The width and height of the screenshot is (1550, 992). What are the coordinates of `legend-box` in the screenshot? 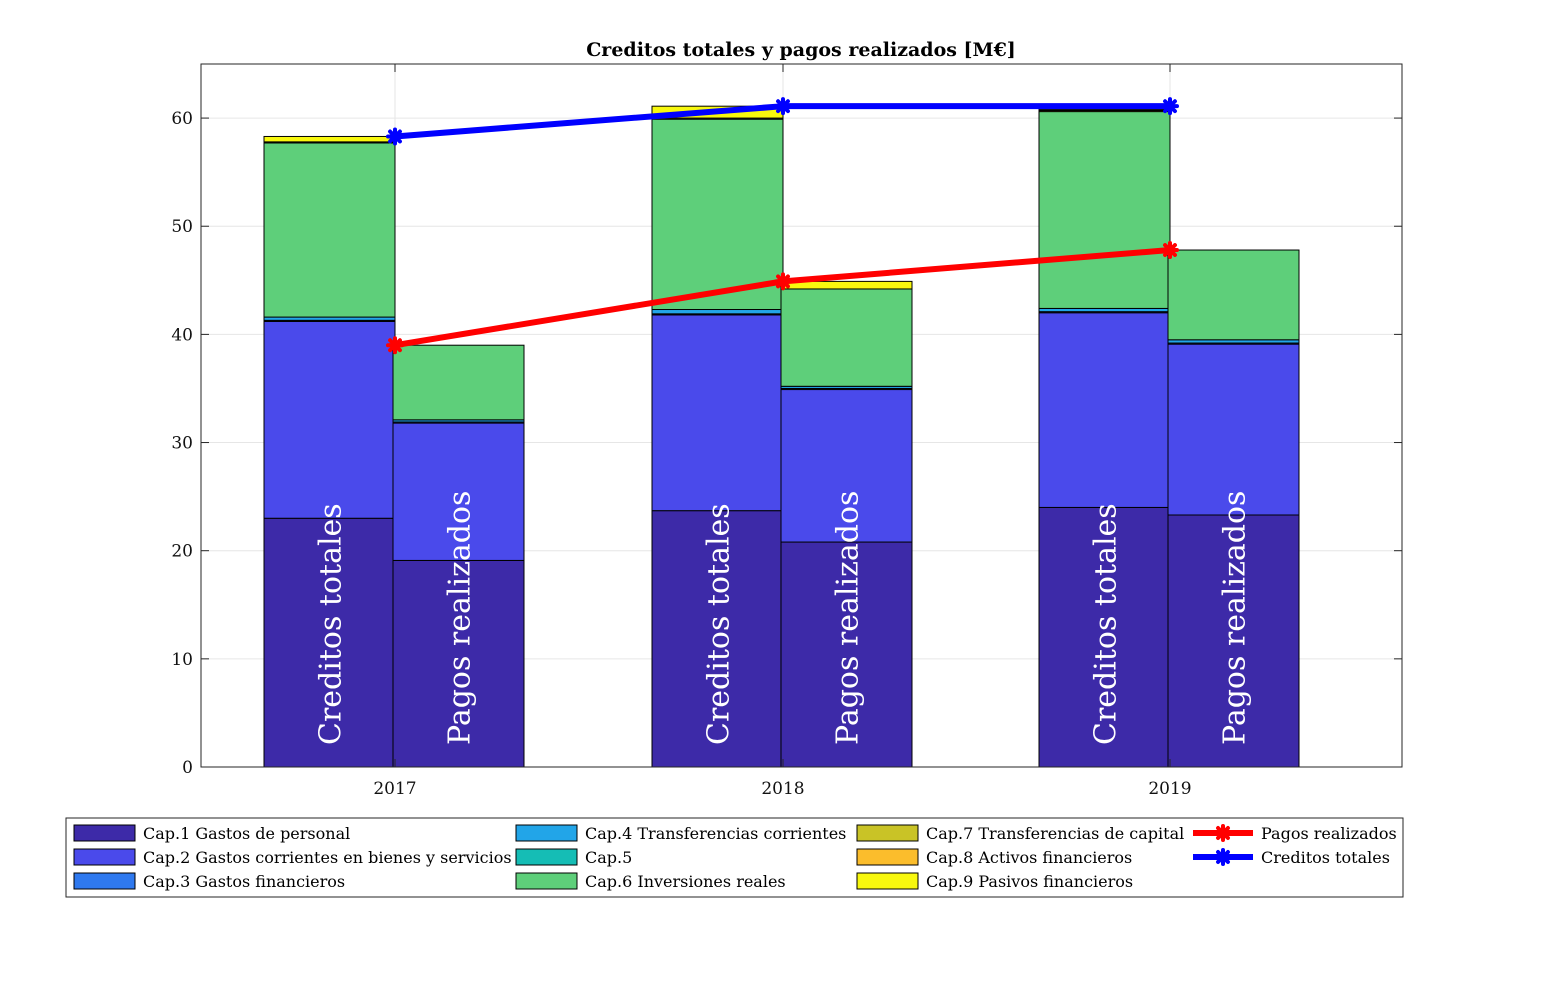 It's located at (734, 857).